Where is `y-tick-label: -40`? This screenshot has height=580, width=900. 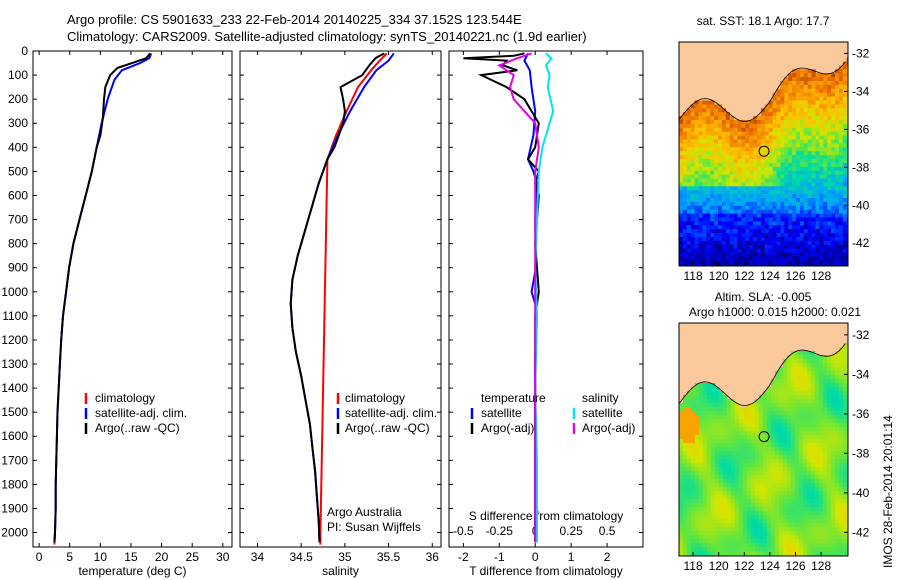 y-tick-label: -40 is located at coordinates (861, 205).